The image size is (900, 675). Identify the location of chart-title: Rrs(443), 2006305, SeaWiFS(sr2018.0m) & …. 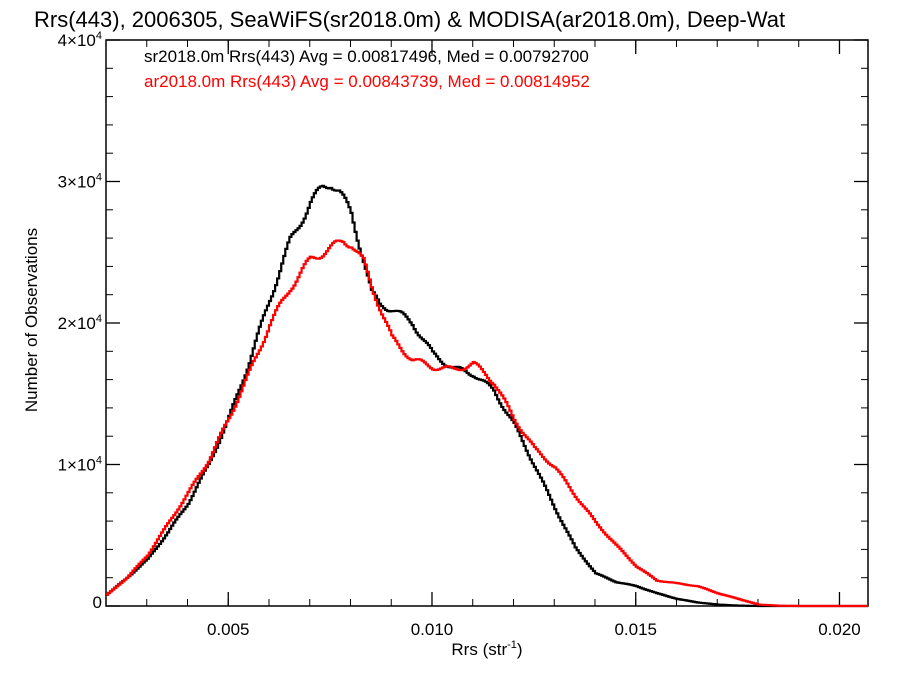
(409, 19).